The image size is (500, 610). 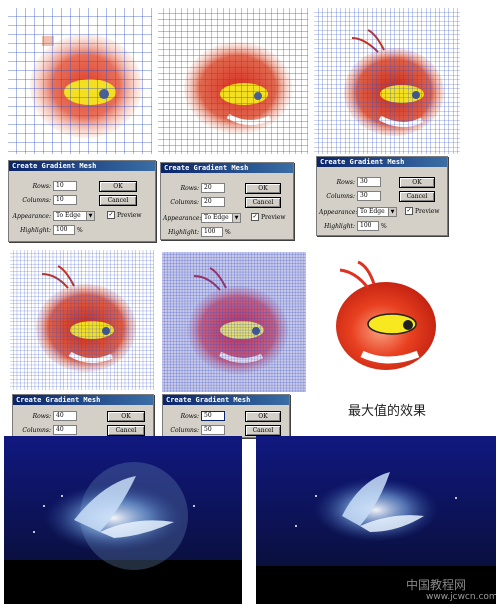 I want to click on rows-input: 50, so click(x=213, y=416).